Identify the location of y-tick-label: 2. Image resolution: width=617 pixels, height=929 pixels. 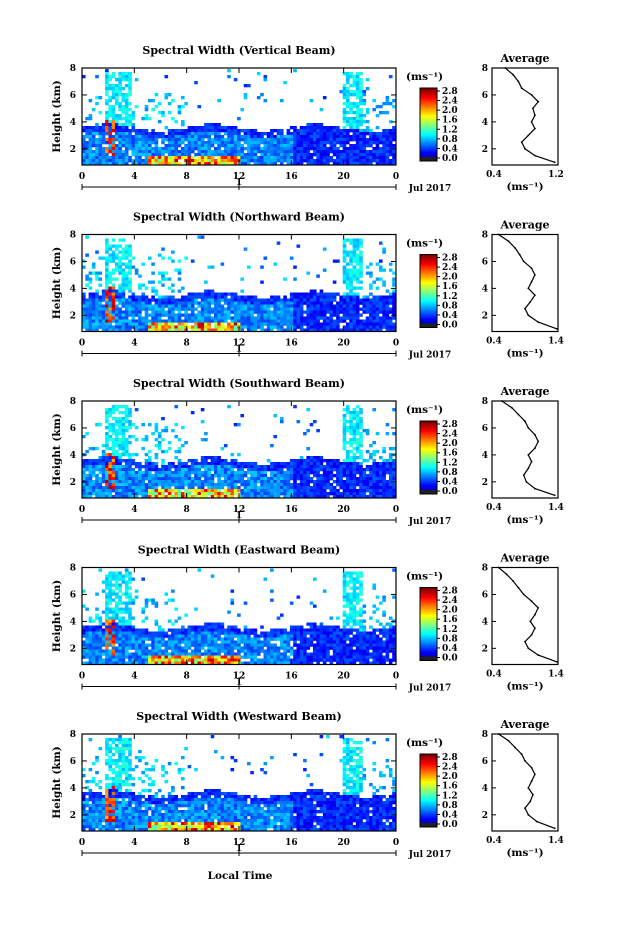
(73, 316).